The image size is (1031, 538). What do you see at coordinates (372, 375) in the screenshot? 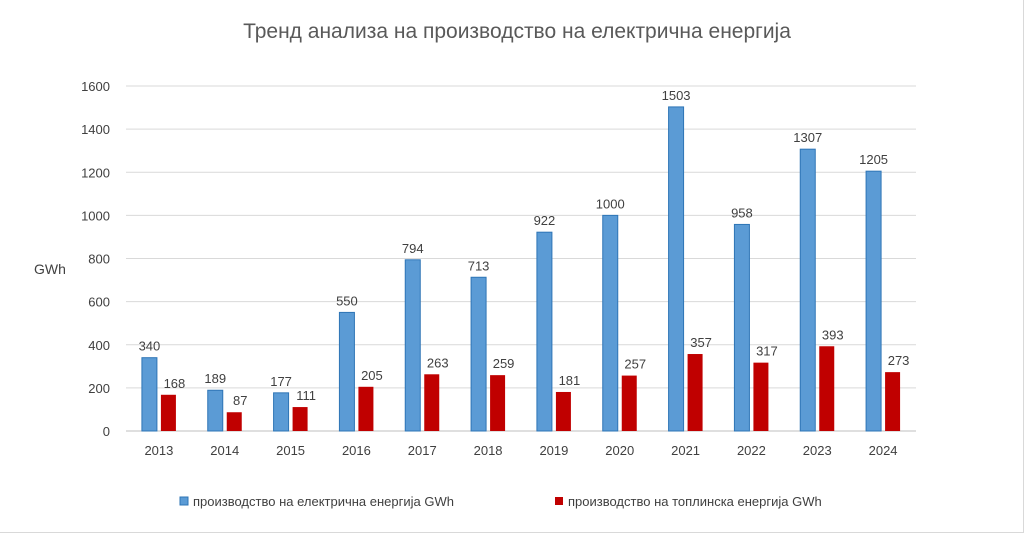
I see `data-label: 205` at bounding box center [372, 375].